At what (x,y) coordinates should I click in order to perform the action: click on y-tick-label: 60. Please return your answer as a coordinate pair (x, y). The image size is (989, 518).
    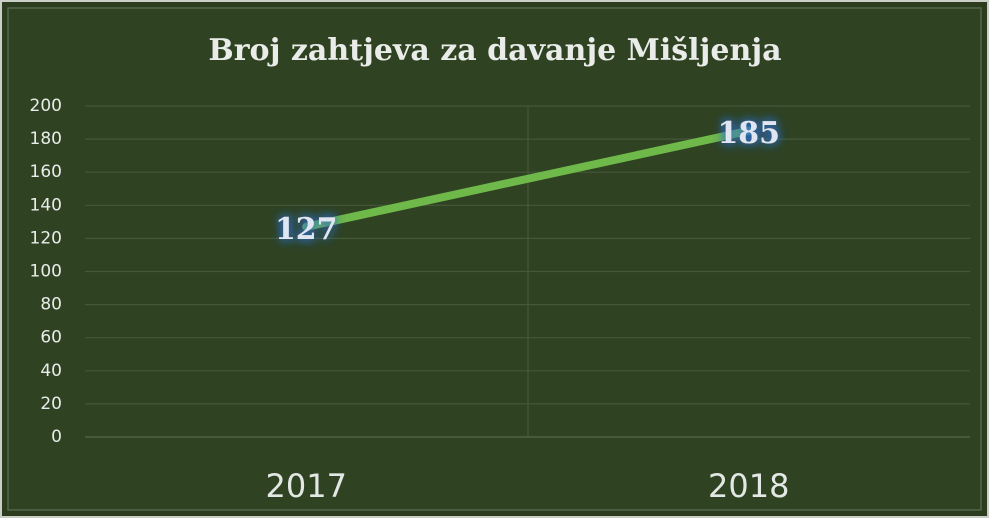
    Looking at the image, I should click on (51, 338).